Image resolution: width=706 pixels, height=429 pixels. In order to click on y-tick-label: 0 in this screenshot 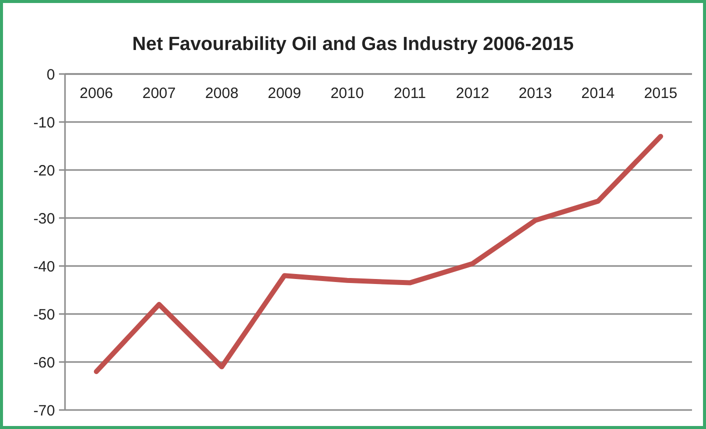, I will do `click(50, 75)`.